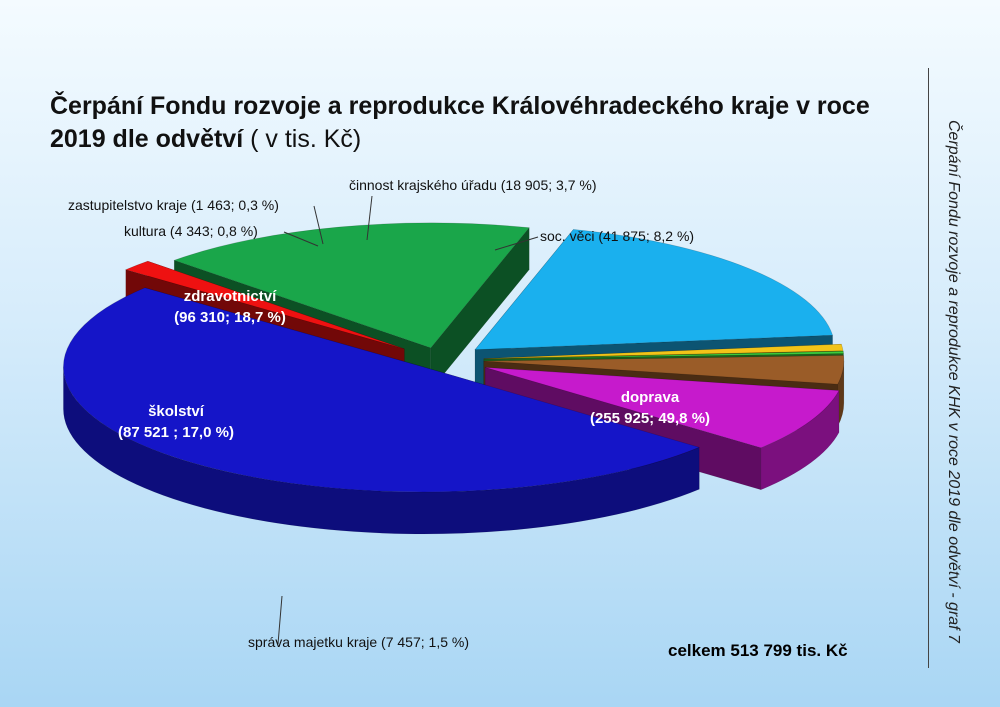 The width and height of the screenshot is (1000, 707). I want to click on slice-kultura, so click(663, 351).